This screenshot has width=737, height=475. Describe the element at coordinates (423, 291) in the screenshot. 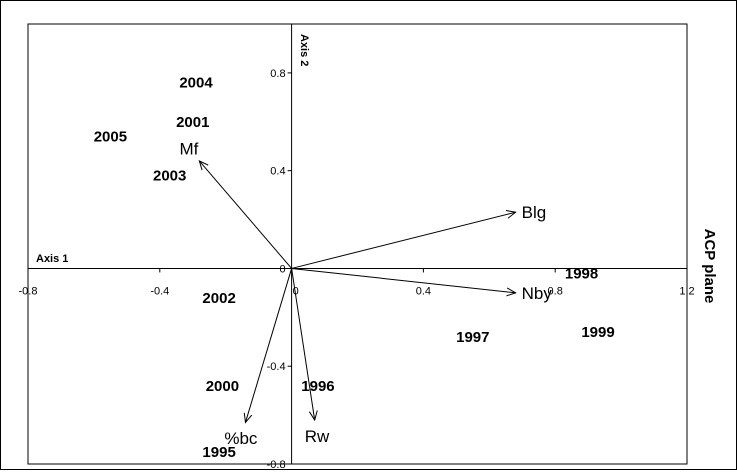

I see `x-tick-label: 0.4` at that location.